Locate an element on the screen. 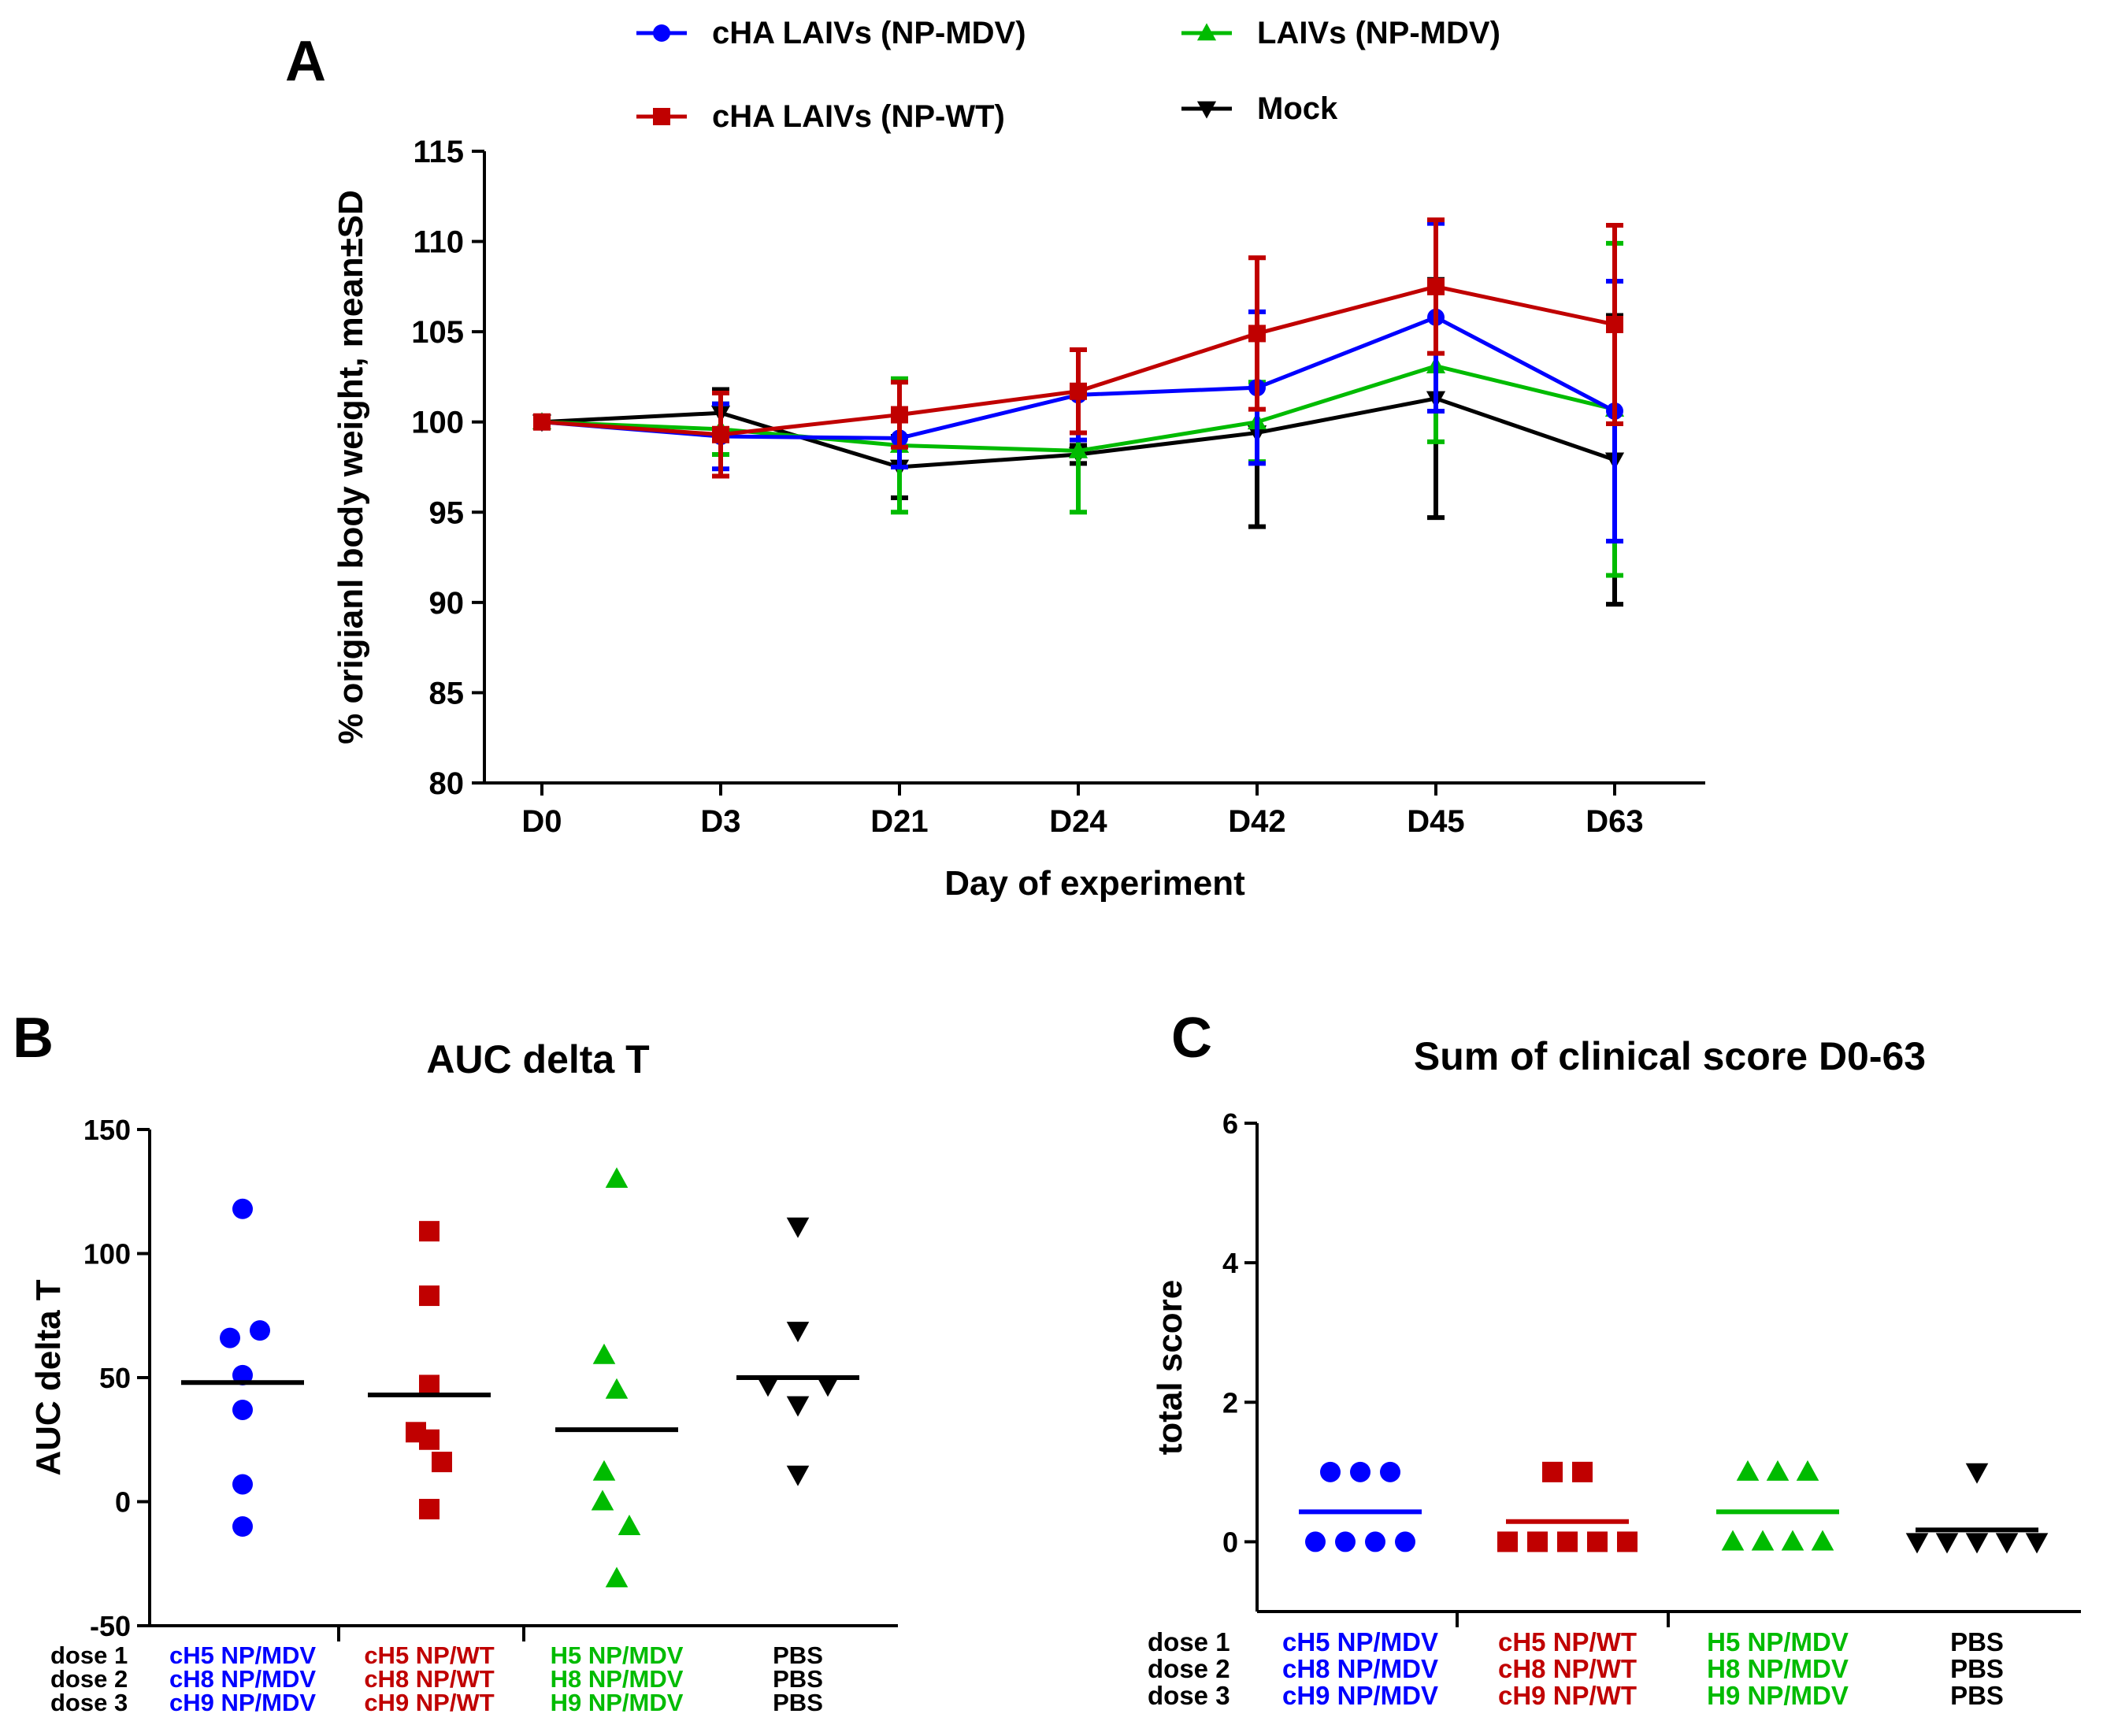 Image resolution: width=2103 pixels, height=1736 pixels. dose-label: dose 3 is located at coordinates (1189, 1696).